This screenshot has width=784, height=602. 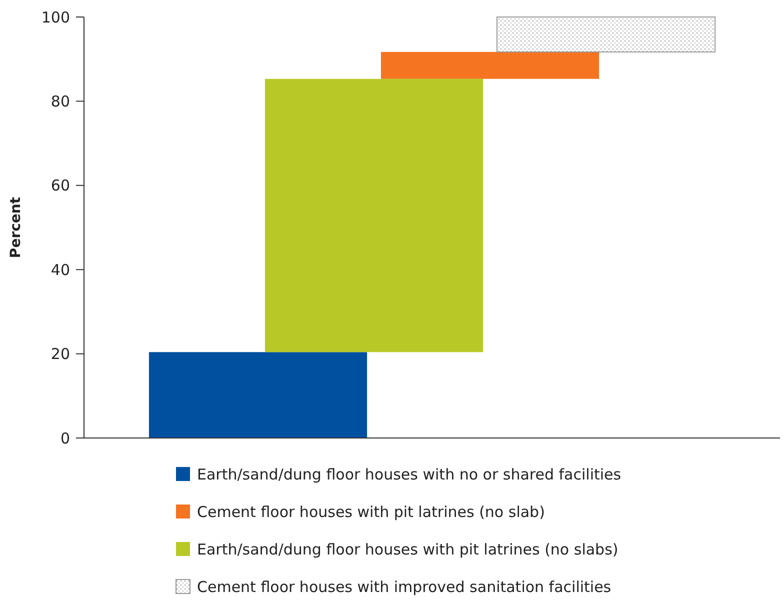 I want to click on legend-label: Cement floor houses with pit latrines (no slab), so click(x=371, y=511).